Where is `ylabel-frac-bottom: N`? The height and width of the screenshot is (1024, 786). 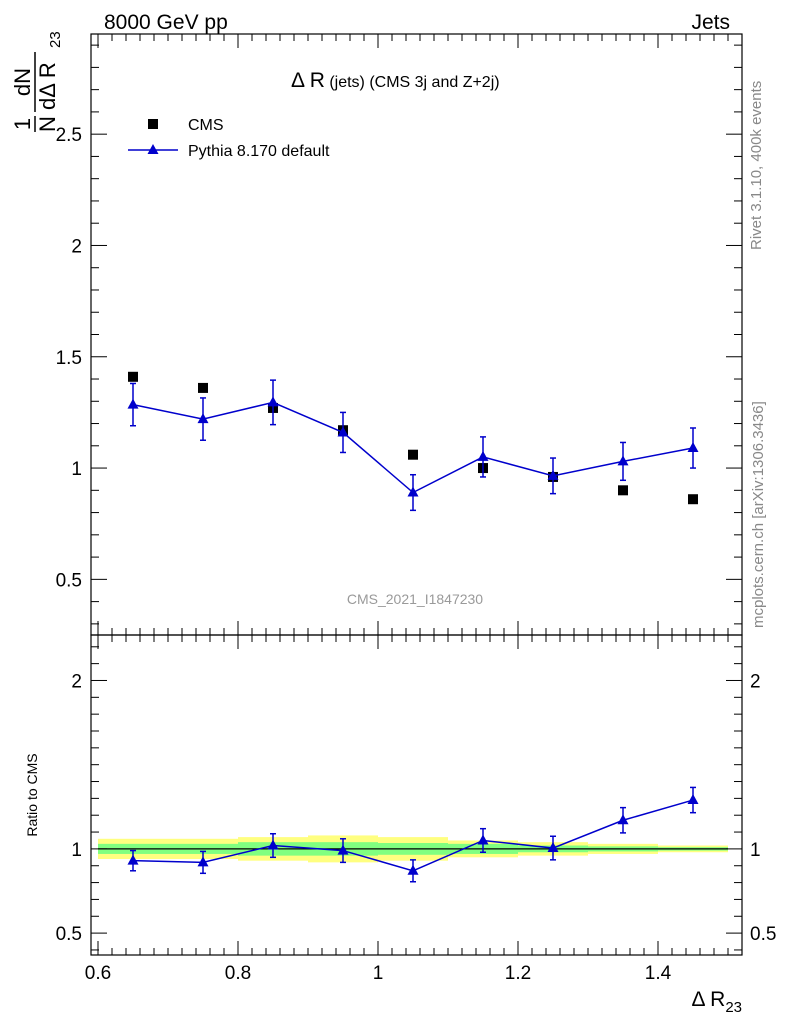
ylabel-frac-bottom: N is located at coordinates (47, 124).